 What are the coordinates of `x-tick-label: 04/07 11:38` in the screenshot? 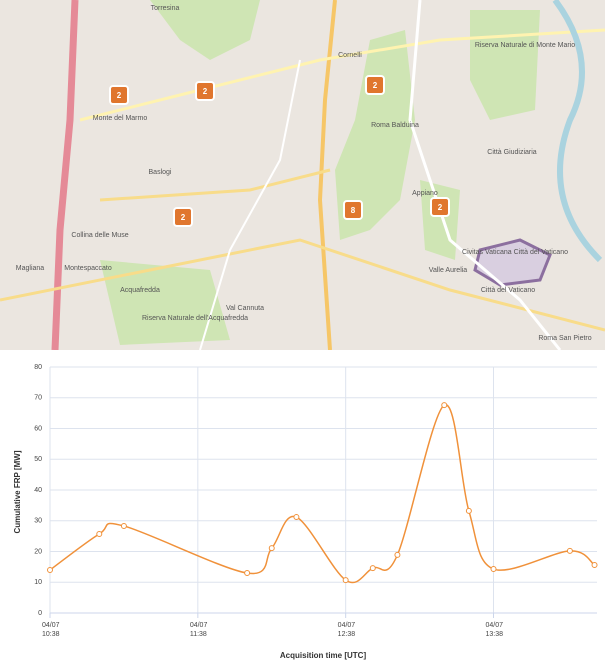 It's located at (198, 630).